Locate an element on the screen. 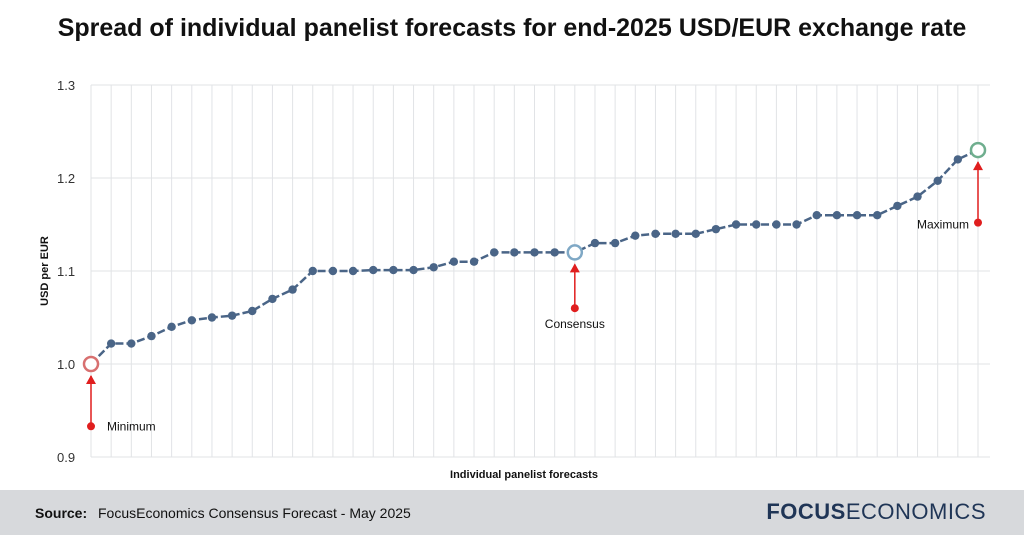  brand-logo: FOCUSECONOMICS is located at coordinates (876, 512).